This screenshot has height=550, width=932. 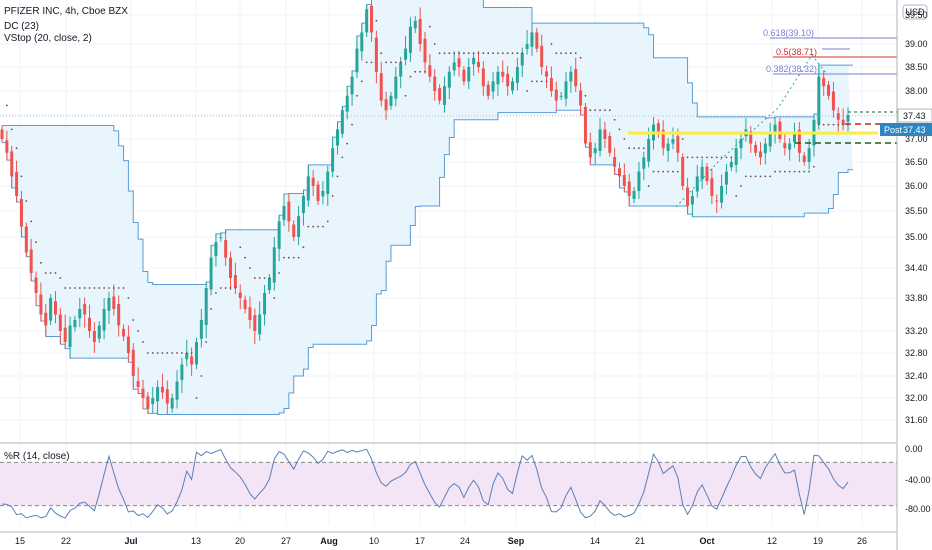 I want to click on legend-wr: %R (14, close), so click(x=37, y=456).